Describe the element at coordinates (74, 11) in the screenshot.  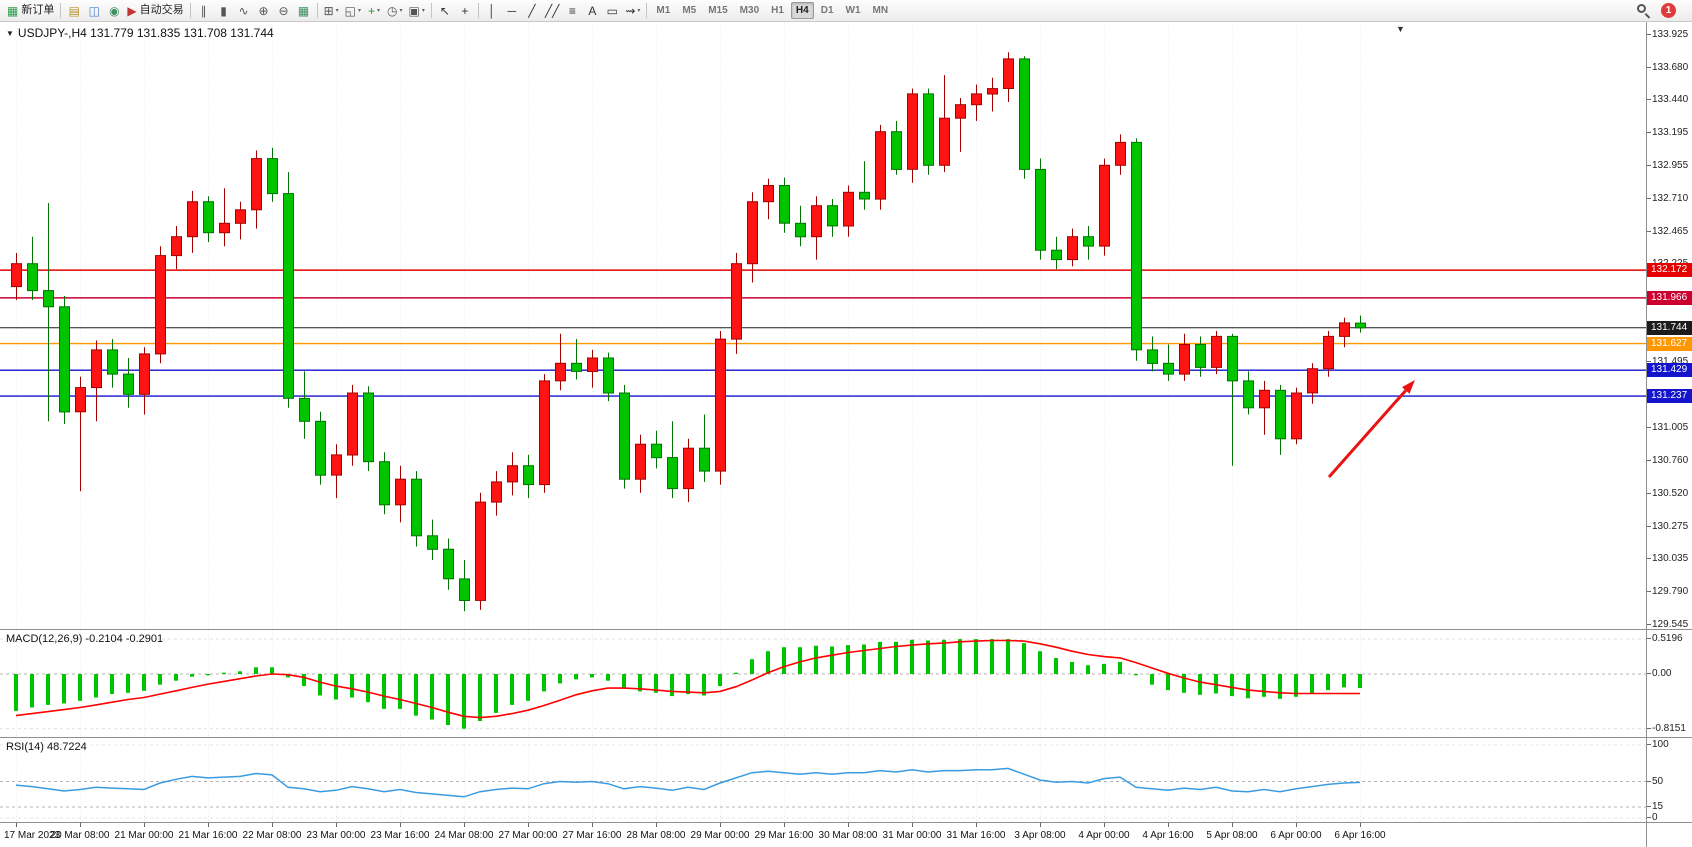
I see `charts-button: ▤` at that location.